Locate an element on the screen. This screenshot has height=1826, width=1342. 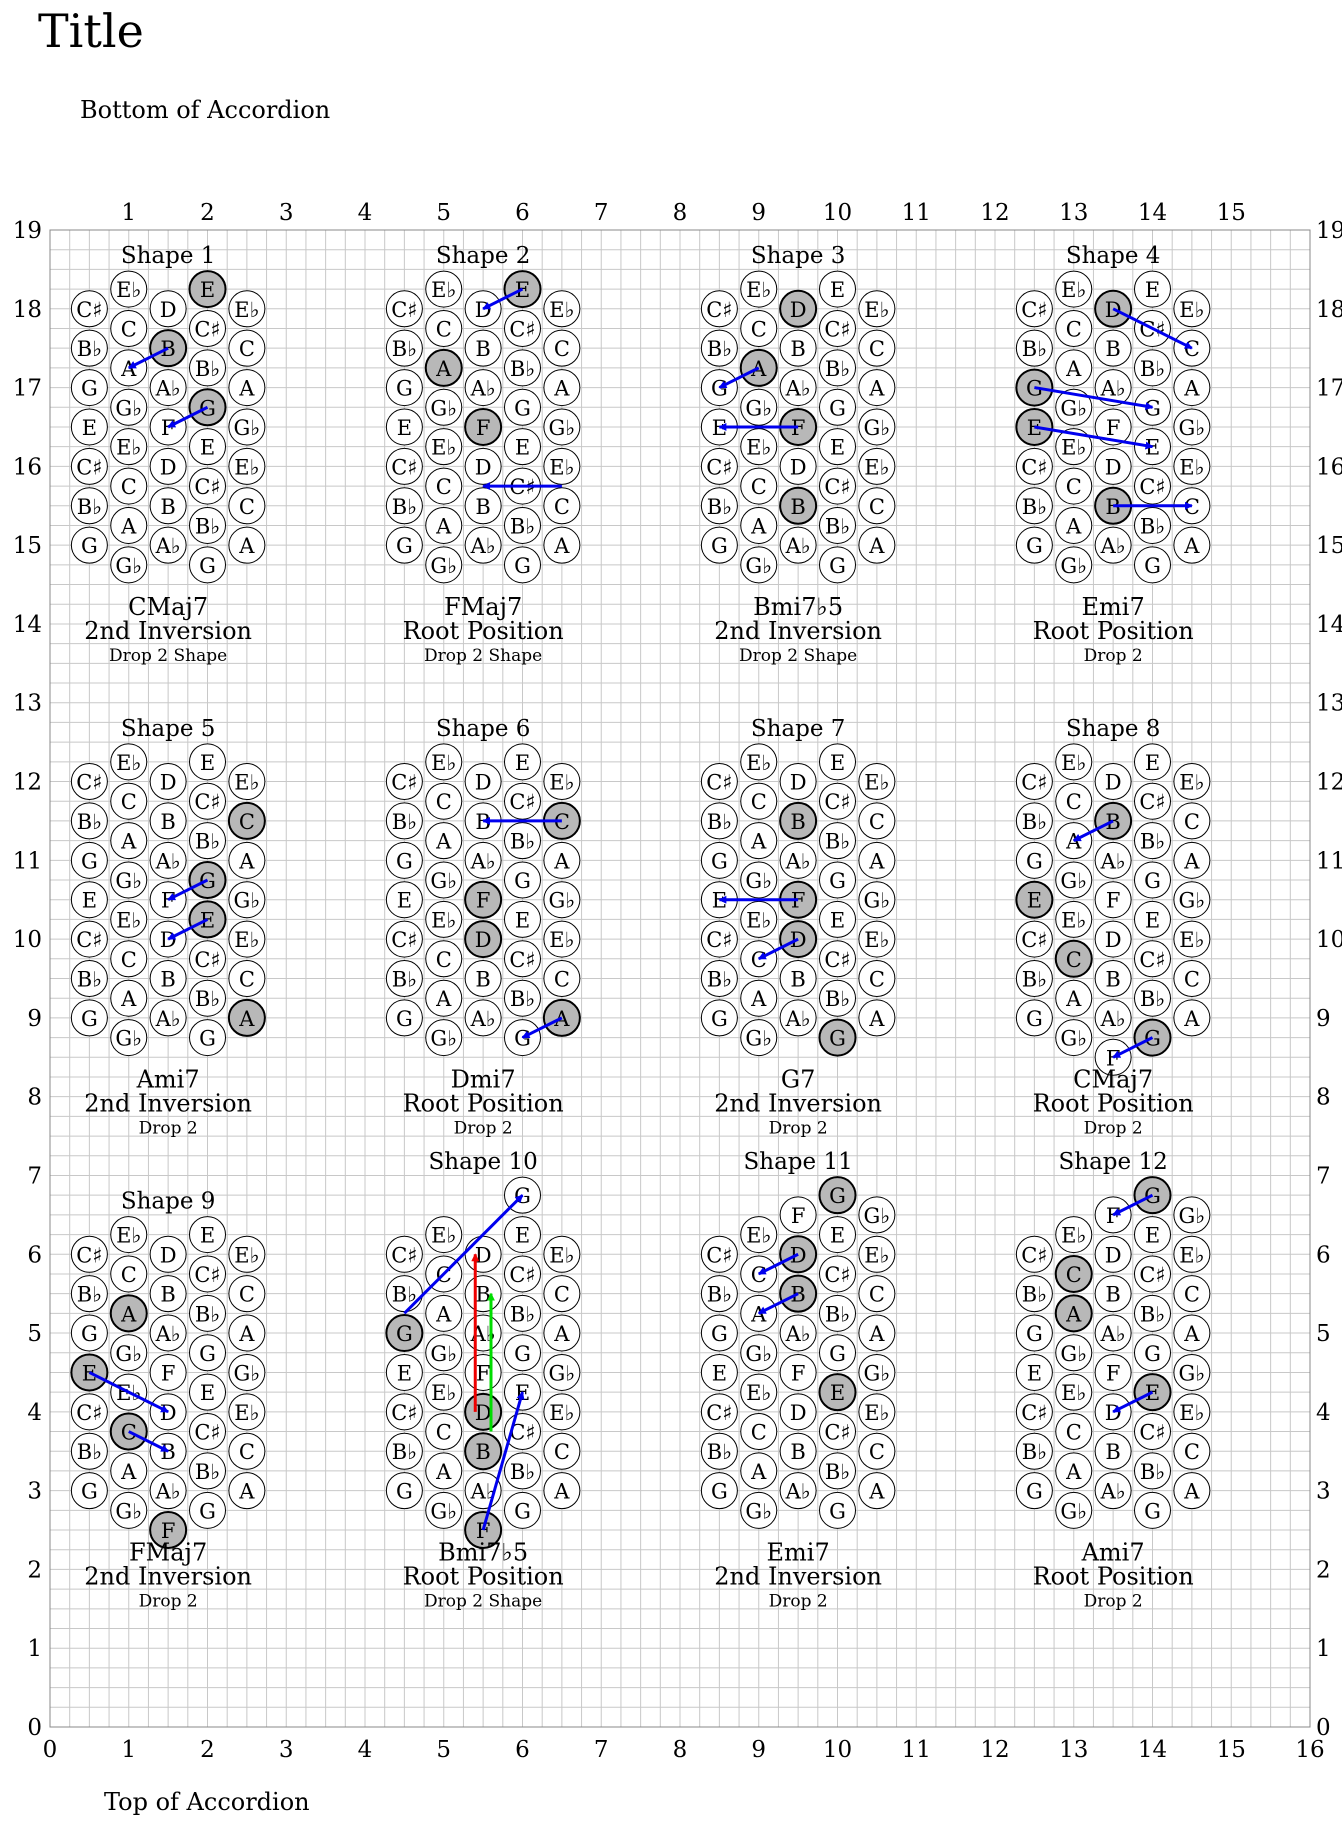
chord-inversion: 2nd Inversion is located at coordinates (798, 1576).